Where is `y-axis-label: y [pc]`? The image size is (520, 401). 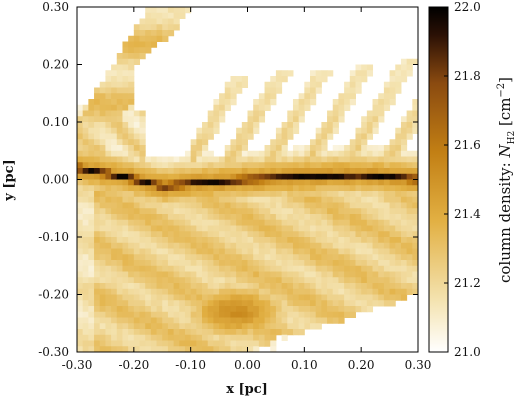
y-axis-label: y [pc] is located at coordinates (9, 180).